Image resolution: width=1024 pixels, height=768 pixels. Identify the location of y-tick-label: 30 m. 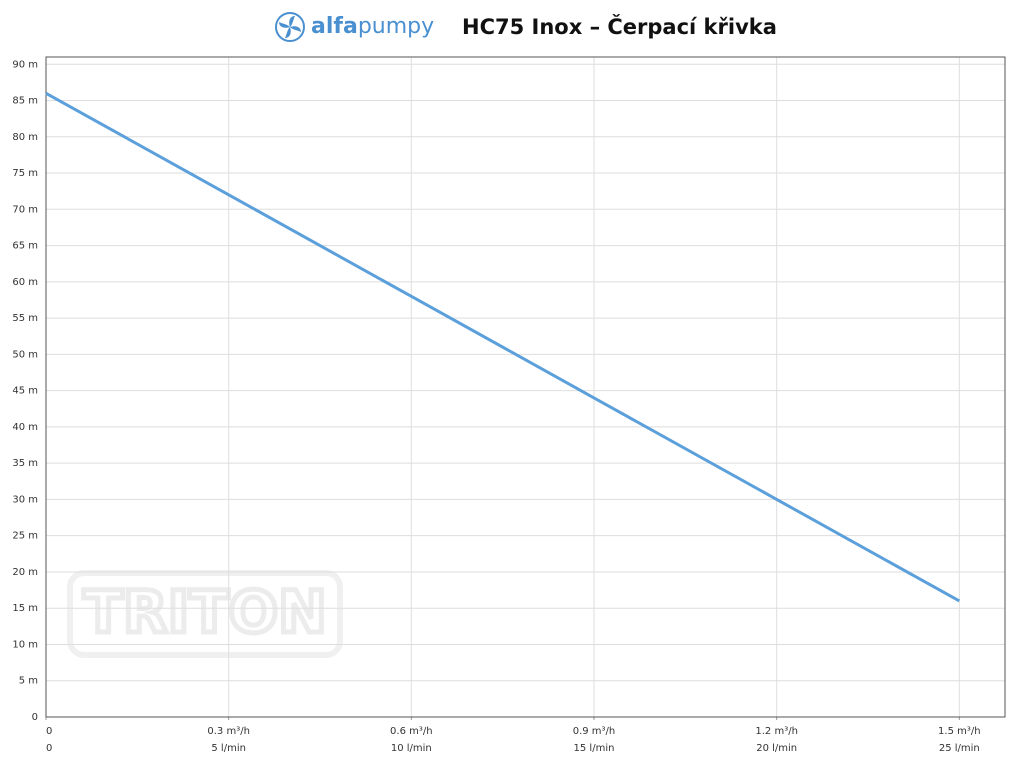
(25, 499).